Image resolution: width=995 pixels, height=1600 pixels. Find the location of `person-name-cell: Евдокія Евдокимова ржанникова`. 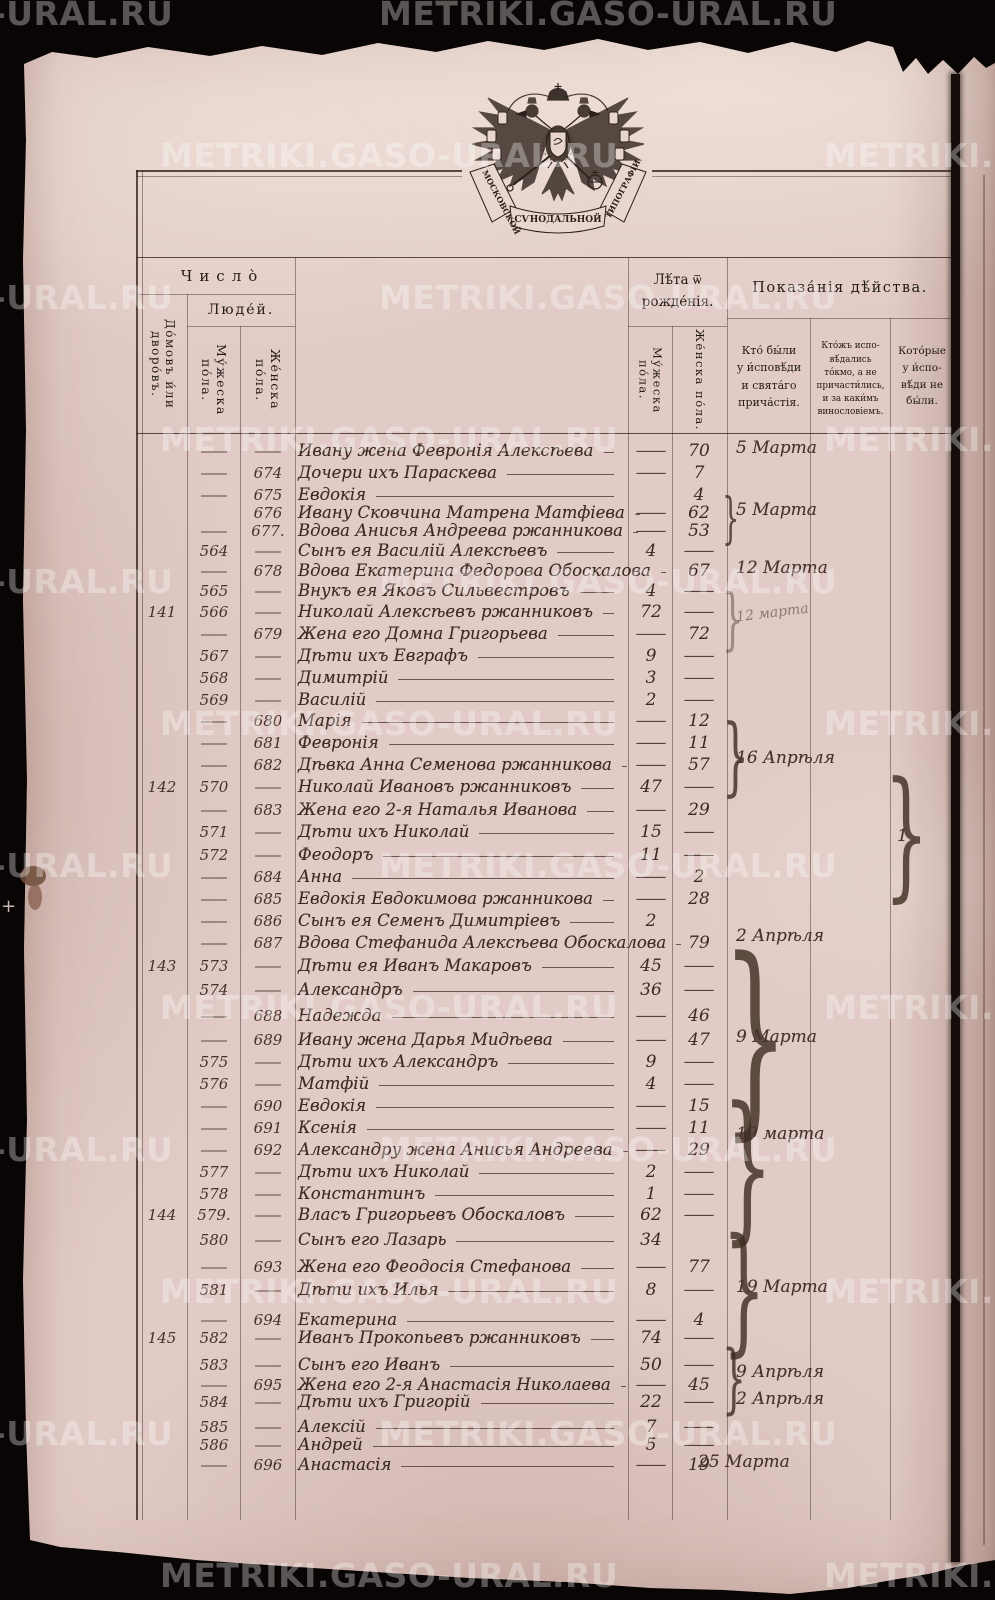

person-name-cell: Евдокія Евдокимова ржанникова is located at coordinates (462, 899).